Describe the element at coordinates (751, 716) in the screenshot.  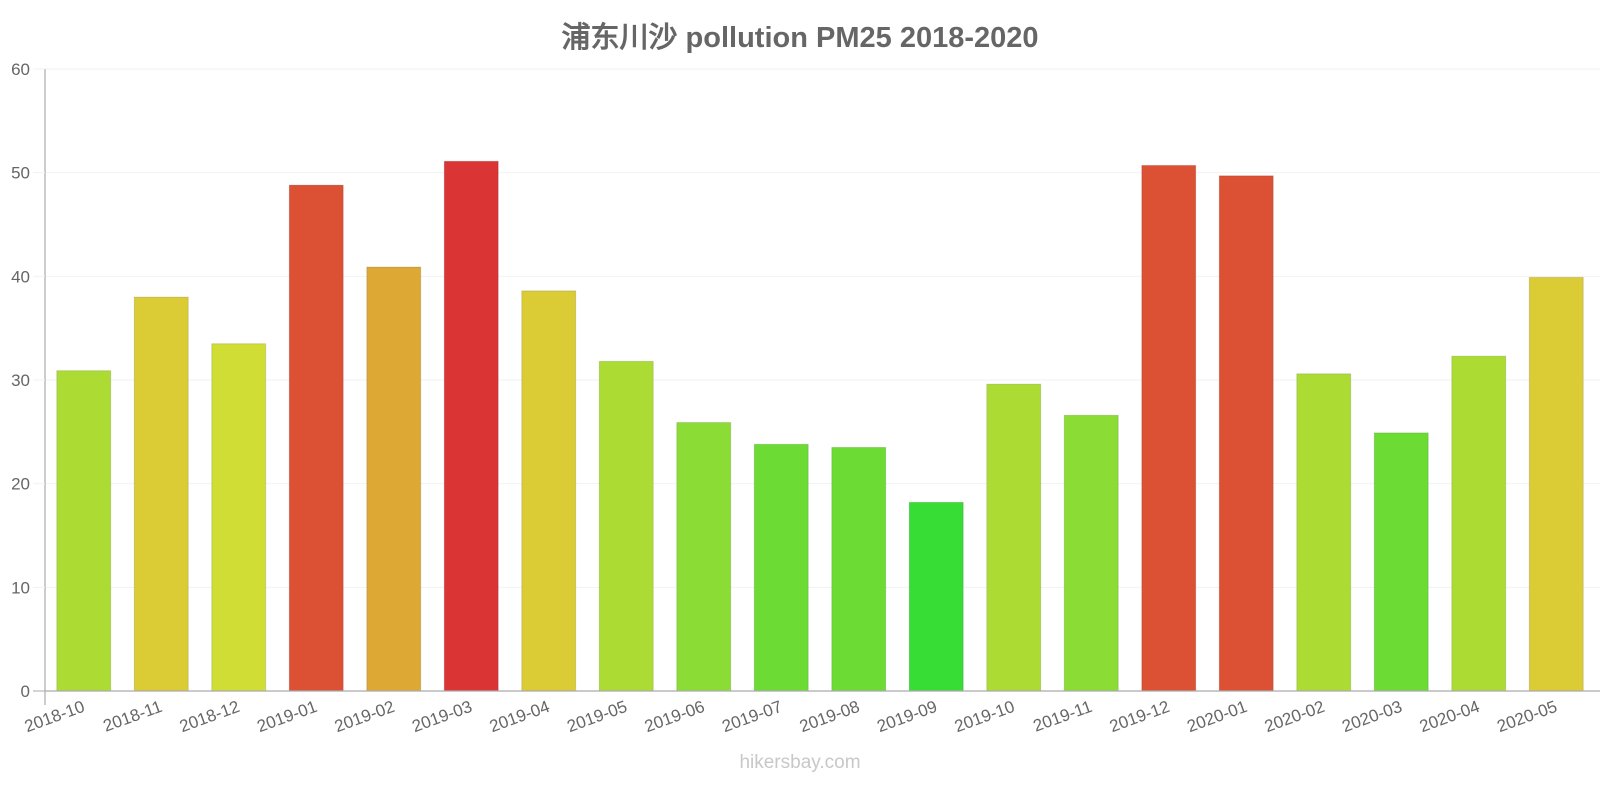
I see `x-tick-label: 2019-07` at that location.